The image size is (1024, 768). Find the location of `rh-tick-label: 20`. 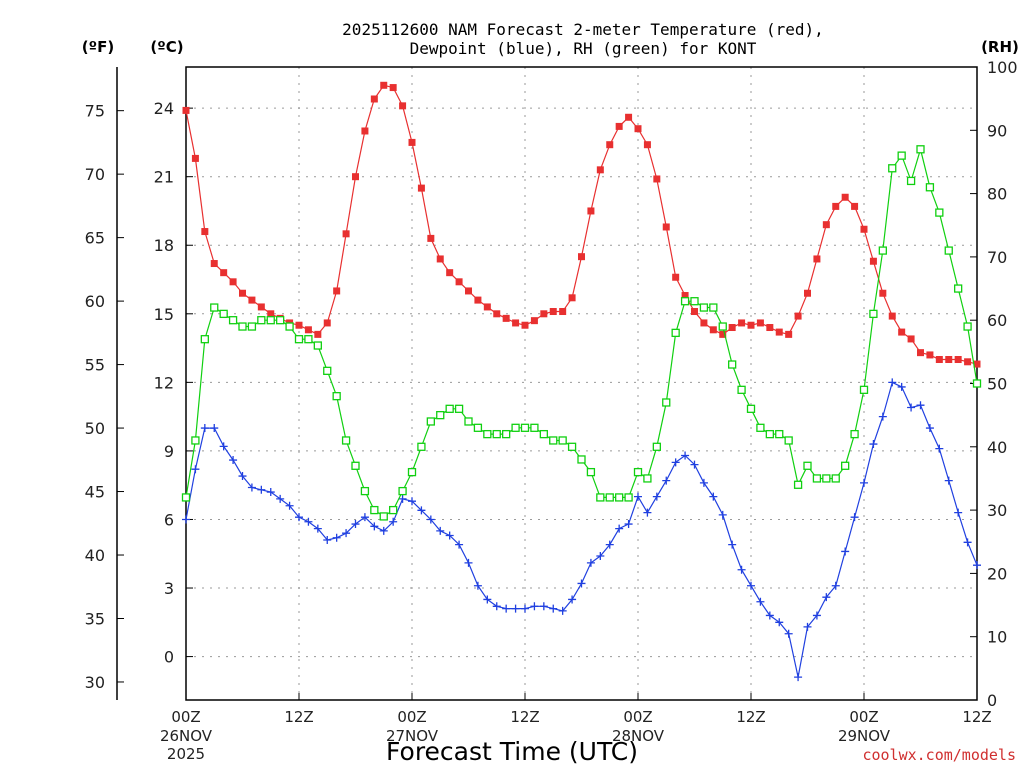

rh-tick-label: 20 is located at coordinates (997, 573).